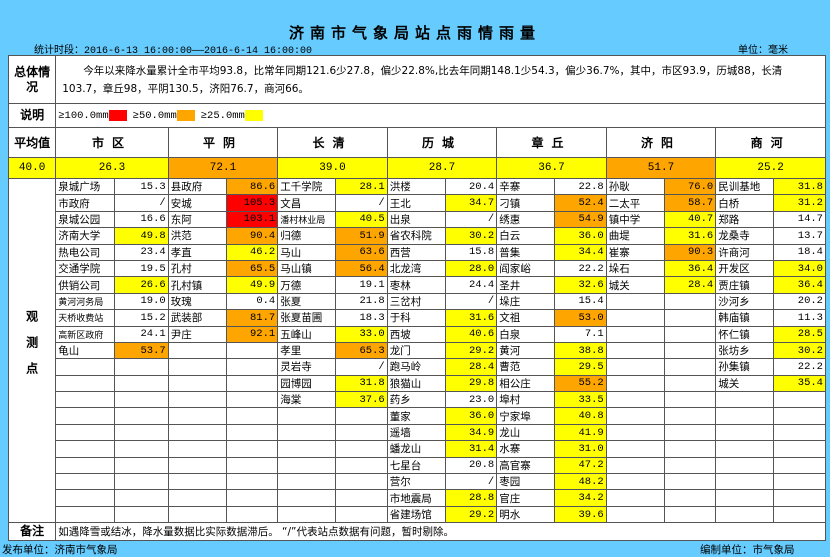 This screenshot has height=557, width=830. I want to click on station-name: 龟山, so click(85, 350).